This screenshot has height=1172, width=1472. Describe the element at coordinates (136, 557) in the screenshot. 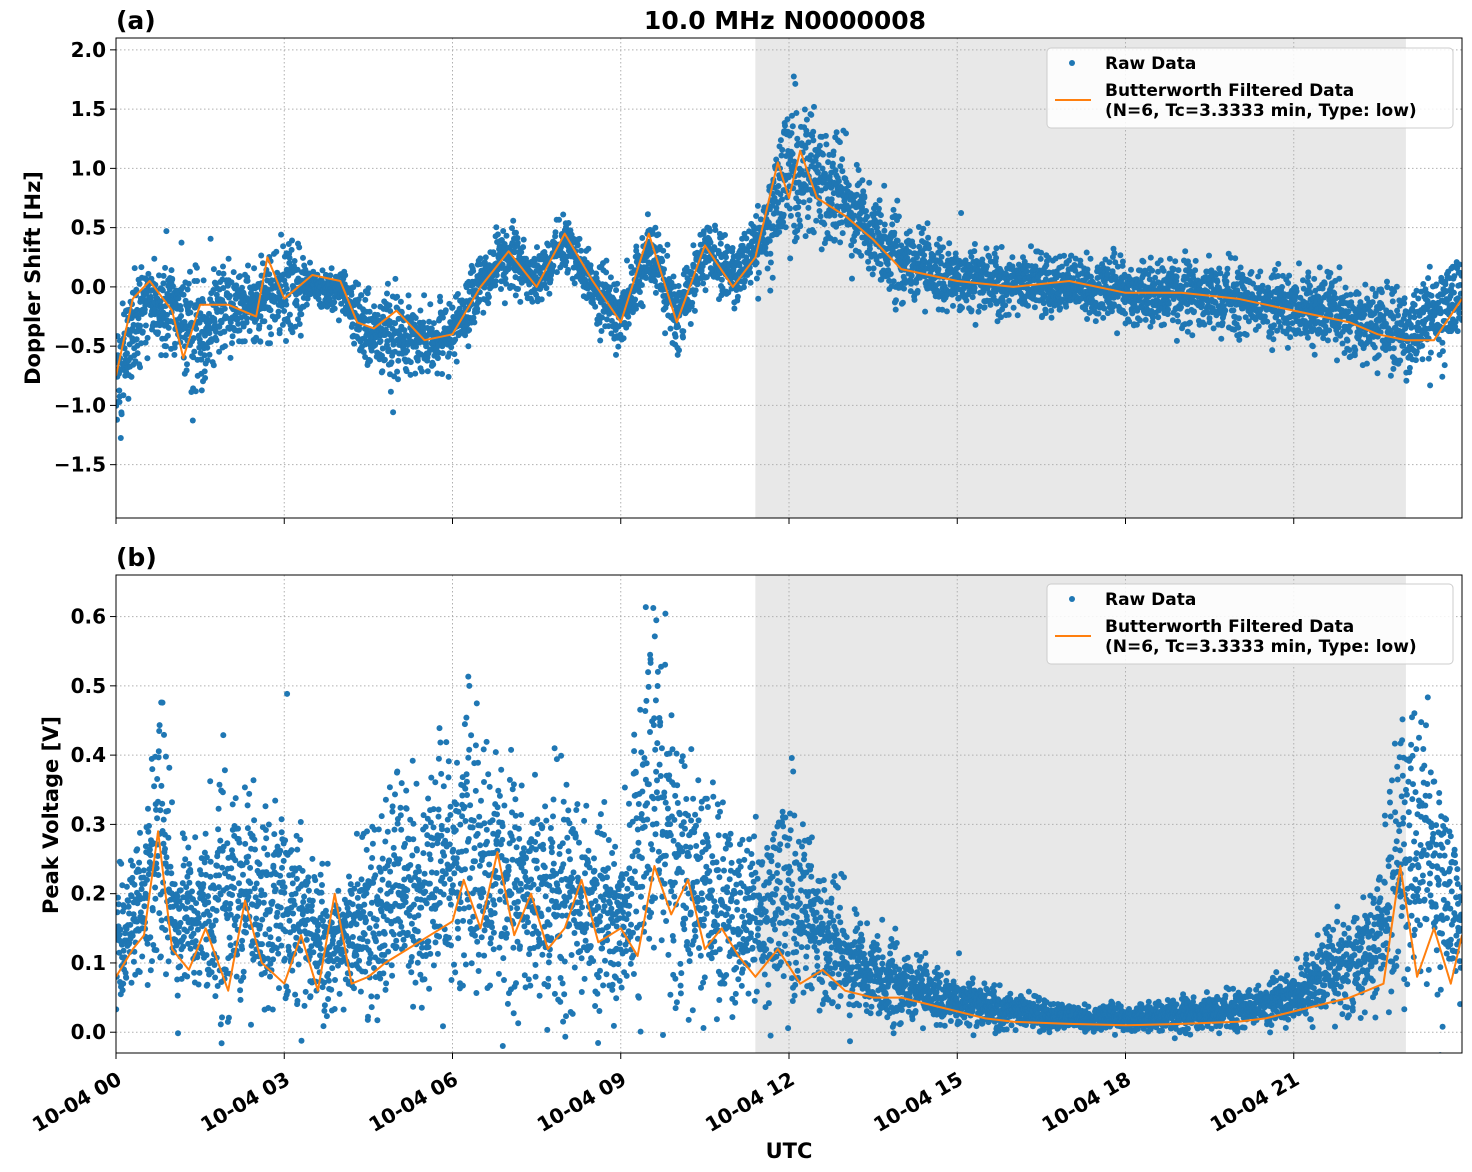

I see `panel-b-label: (b)` at that location.